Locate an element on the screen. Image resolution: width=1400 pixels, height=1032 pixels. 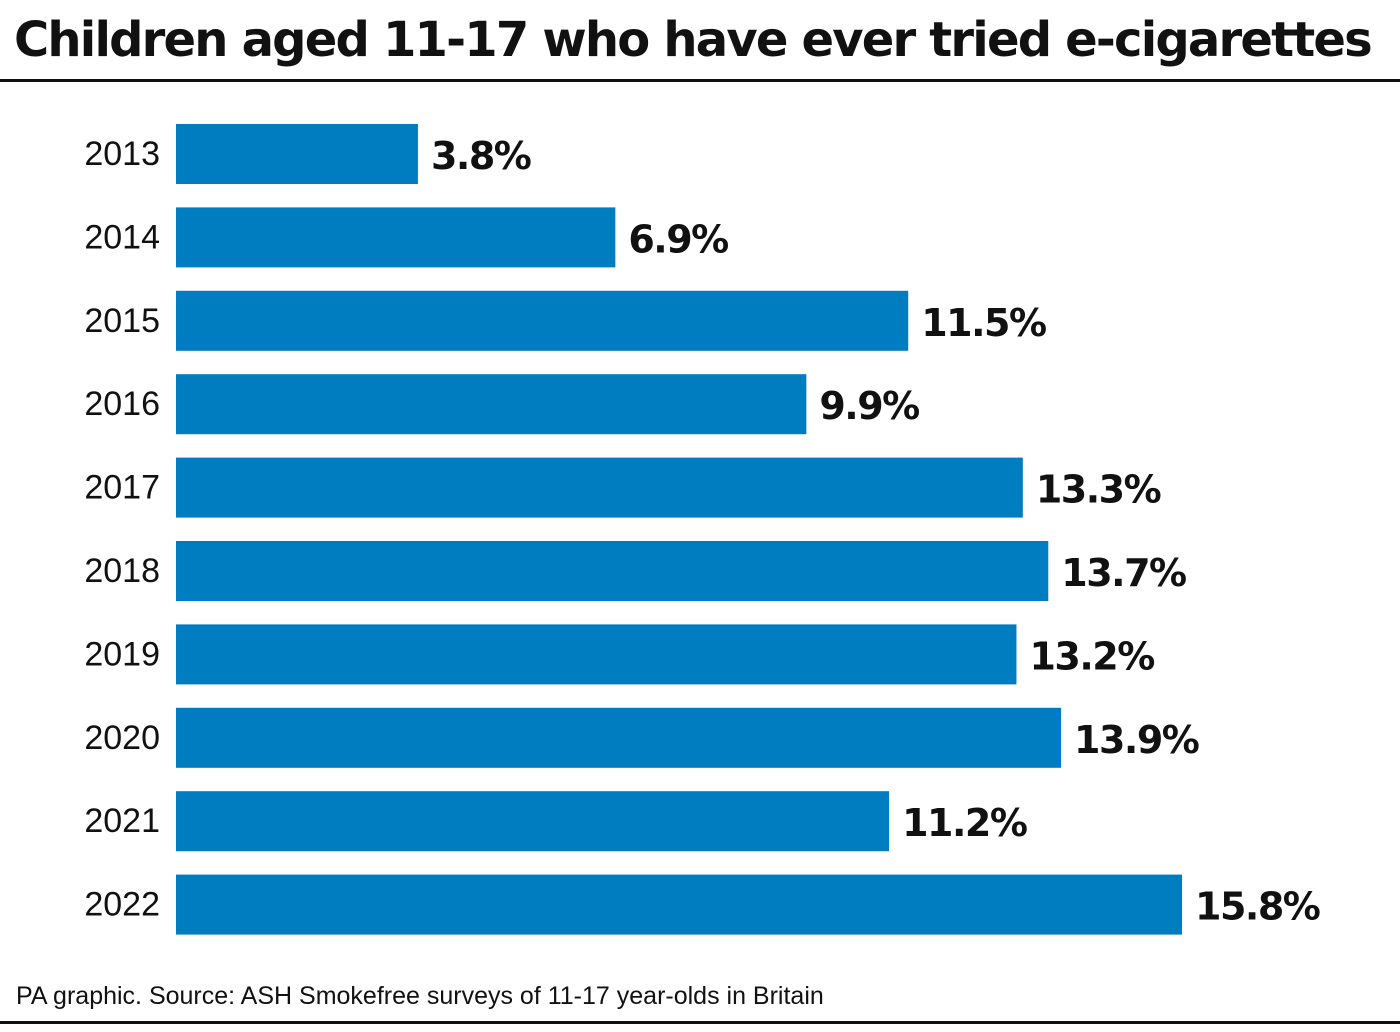
category-label-2014: 2014 is located at coordinates (122, 237).